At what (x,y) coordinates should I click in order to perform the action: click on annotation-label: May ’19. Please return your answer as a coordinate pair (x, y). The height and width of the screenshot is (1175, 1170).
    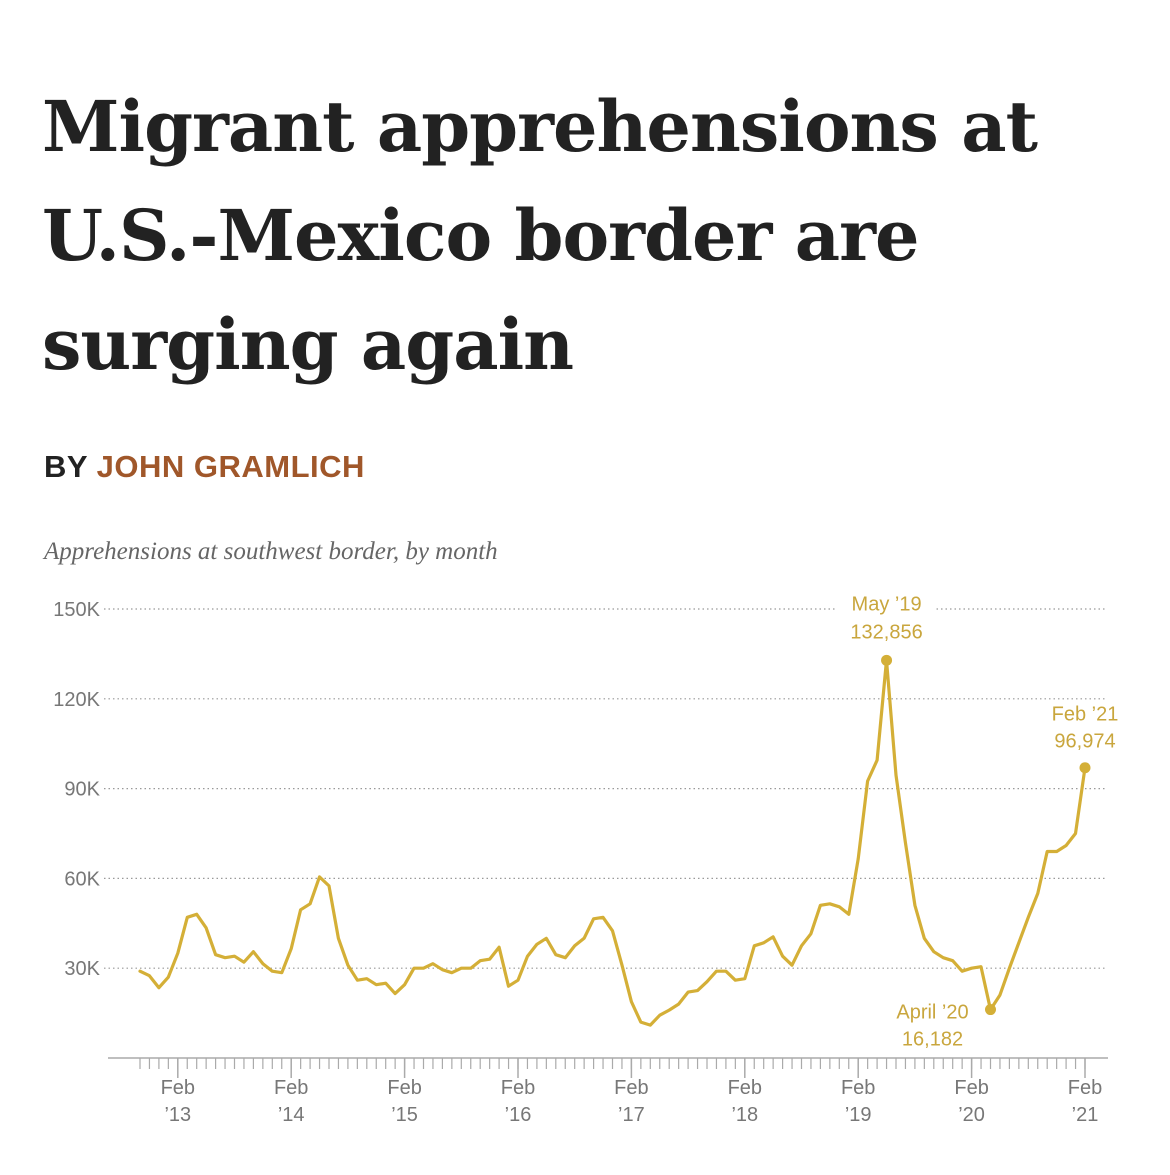
    Looking at the image, I should click on (887, 604).